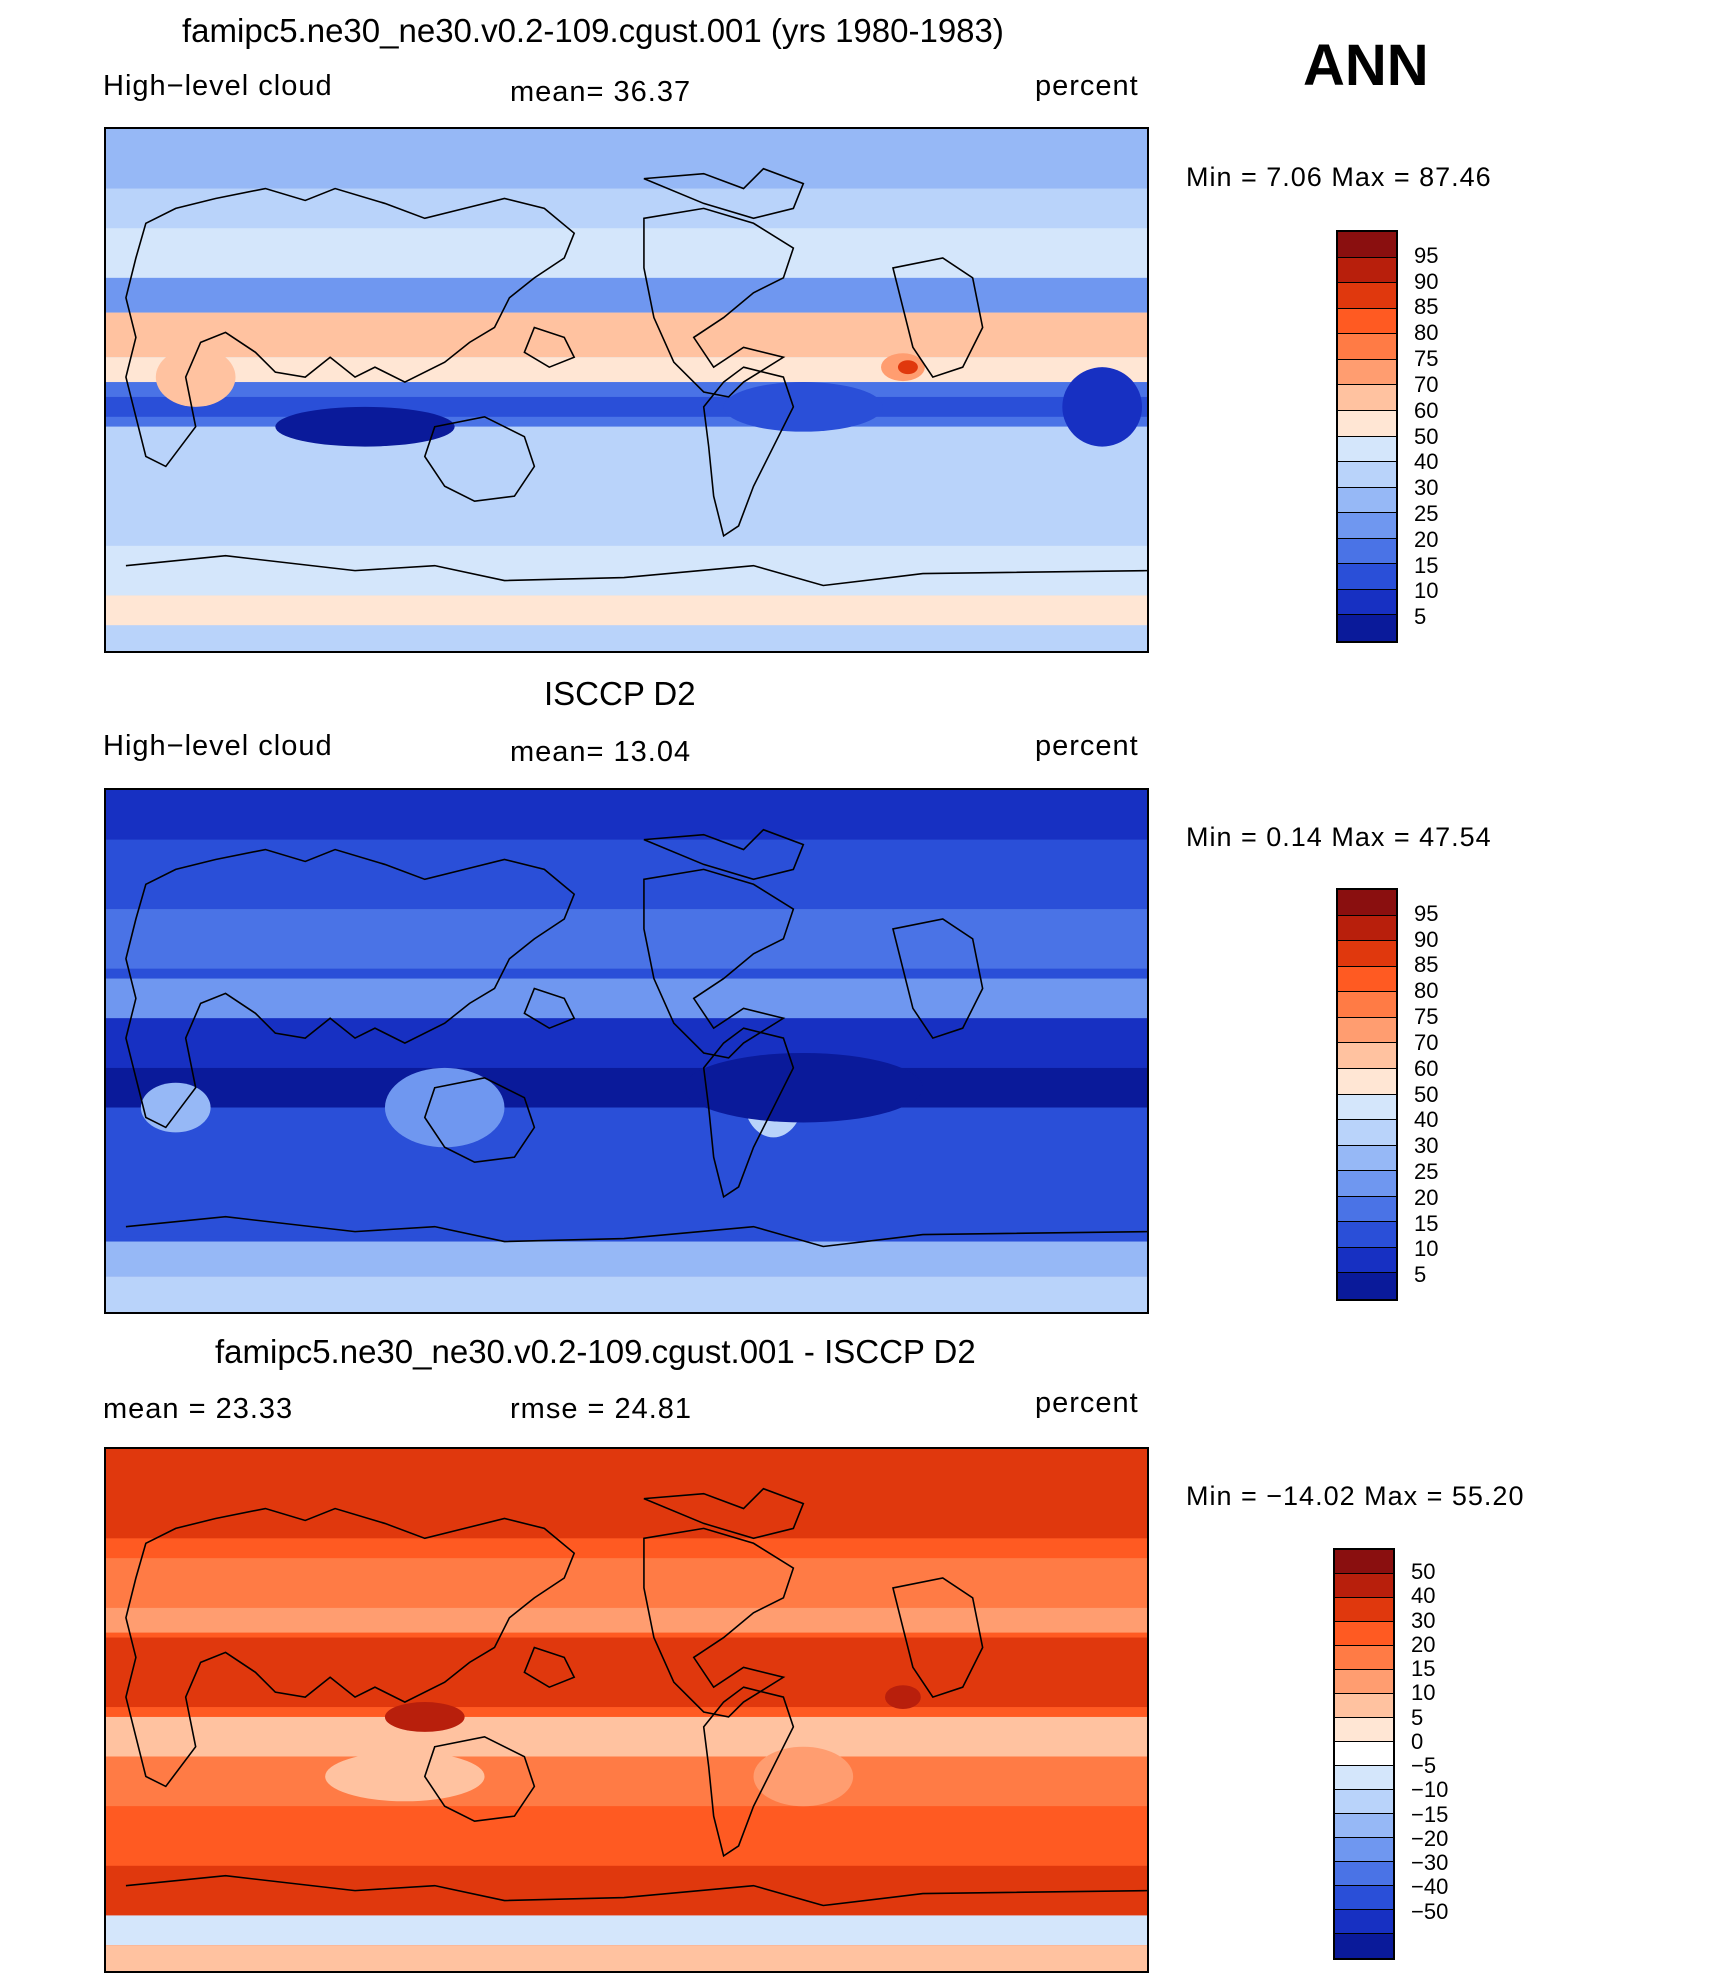 The height and width of the screenshot is (1973, 1710). What do you see at coordinates (1087, 1403) in the screenshot?
I see `panel3-units: percent` at bounding box center [1087, 1403].